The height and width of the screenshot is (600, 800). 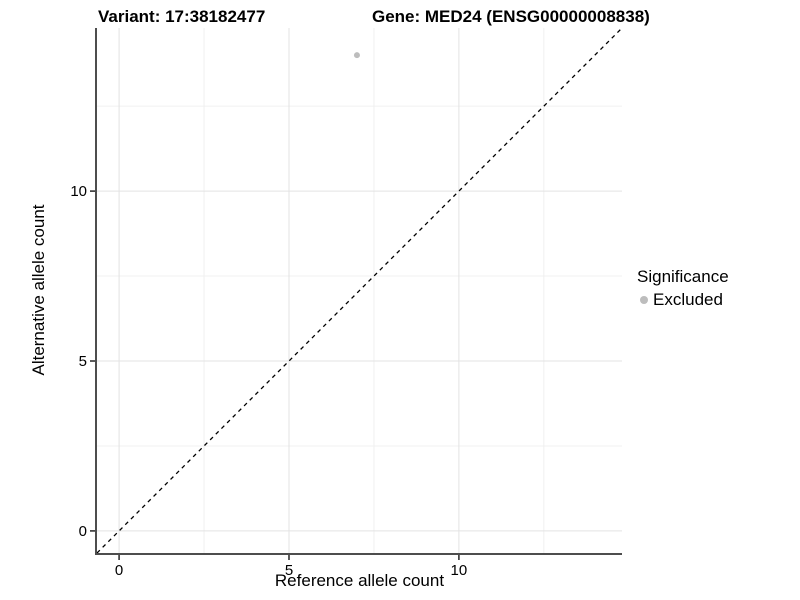 I want to click on legend-item-label: Excluded, so click(x=688, y=299).